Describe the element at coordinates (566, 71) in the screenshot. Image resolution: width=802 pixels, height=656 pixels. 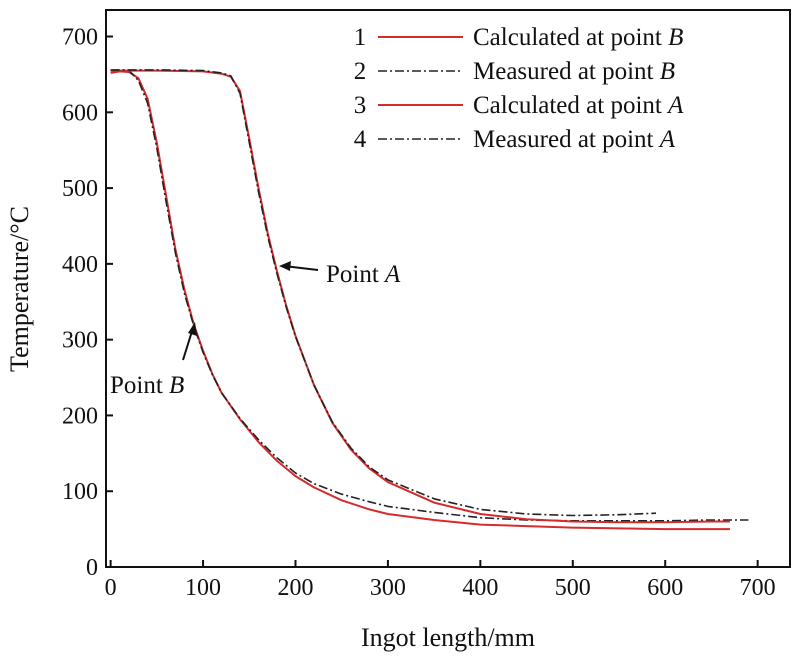
I see `legend-label-text-2: Measured at point` at that location.